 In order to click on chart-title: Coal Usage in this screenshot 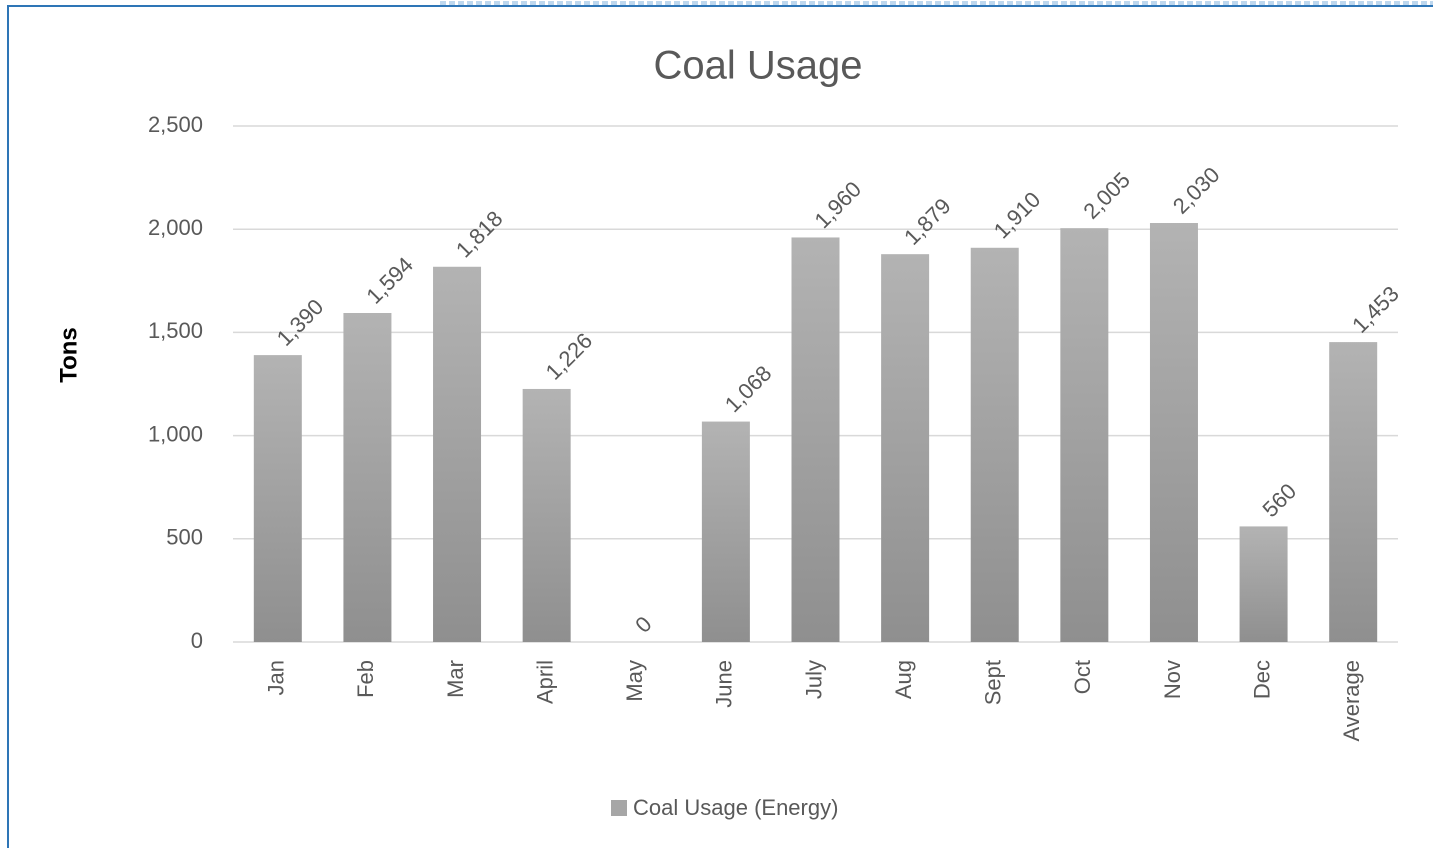, I will do `click(757, 66)`.